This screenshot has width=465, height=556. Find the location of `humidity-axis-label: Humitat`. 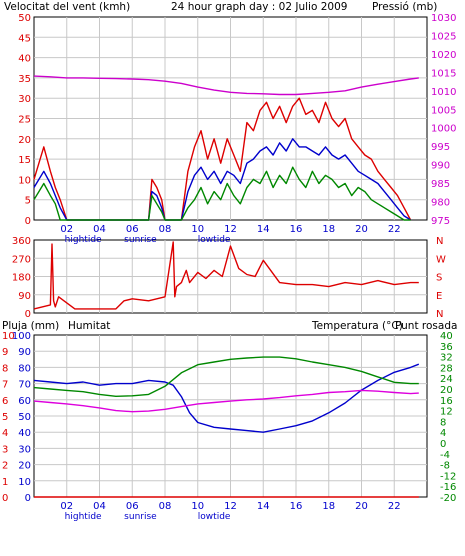

humidity-axis-label: Humitat is located at coordinates (89, 326).